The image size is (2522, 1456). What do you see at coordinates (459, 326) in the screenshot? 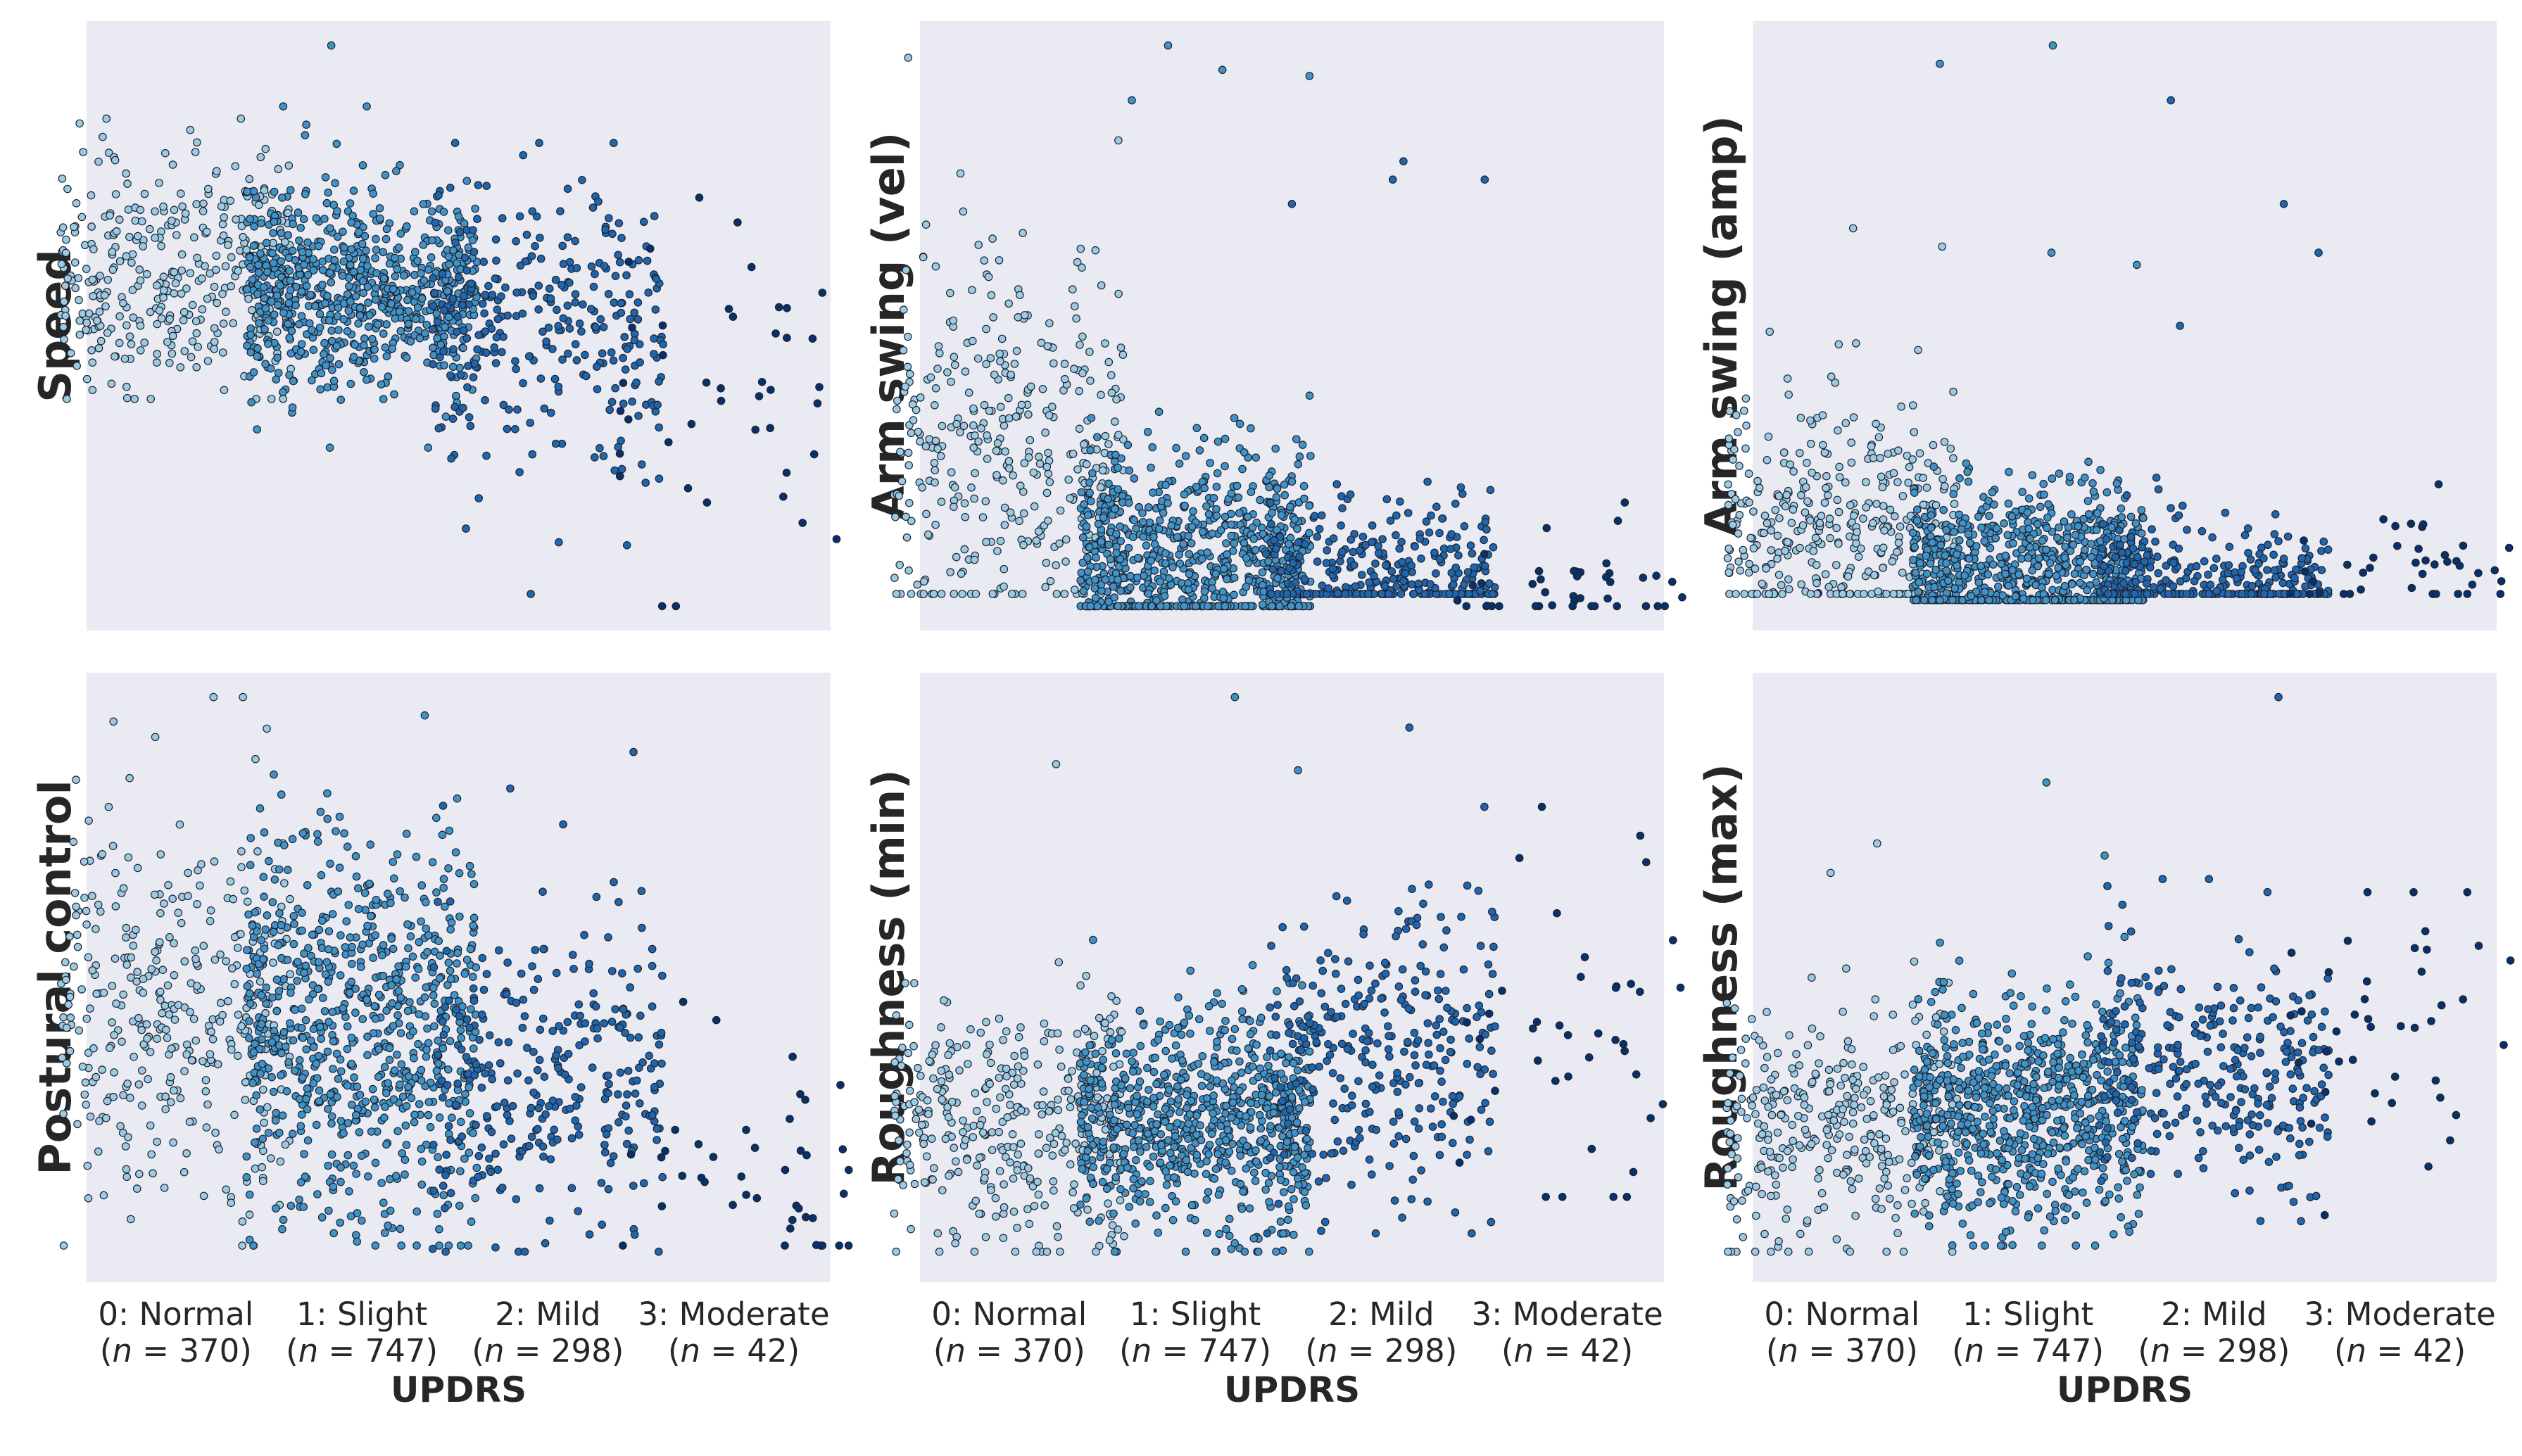
I see `plot-background` at bounding box center [459, 326].